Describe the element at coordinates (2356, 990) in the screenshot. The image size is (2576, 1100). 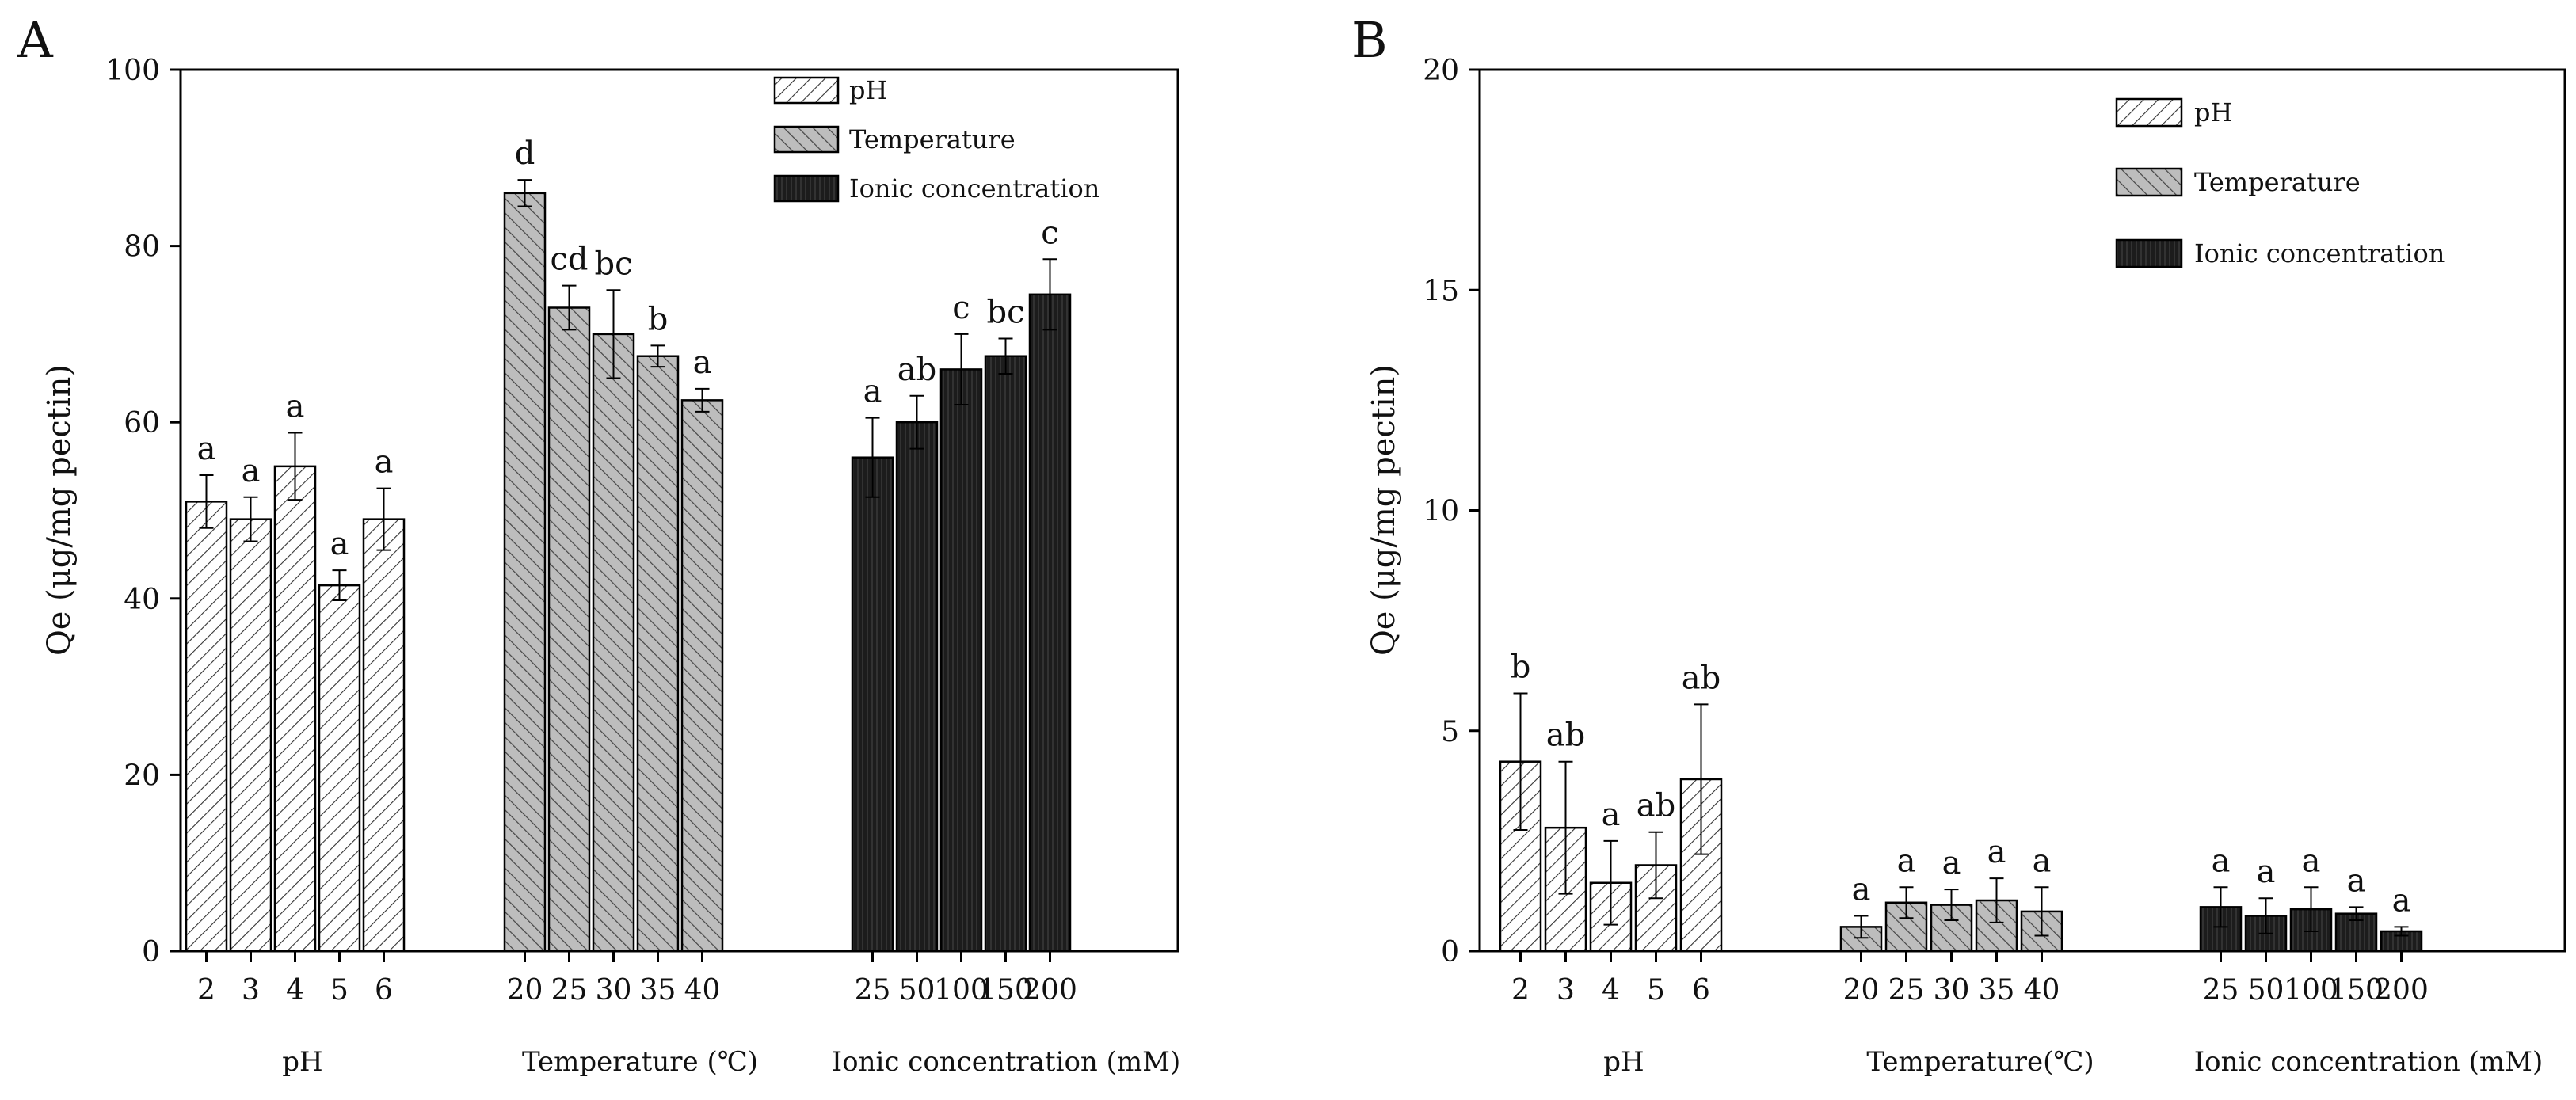
I see `x-tick-label: 150` at that location.